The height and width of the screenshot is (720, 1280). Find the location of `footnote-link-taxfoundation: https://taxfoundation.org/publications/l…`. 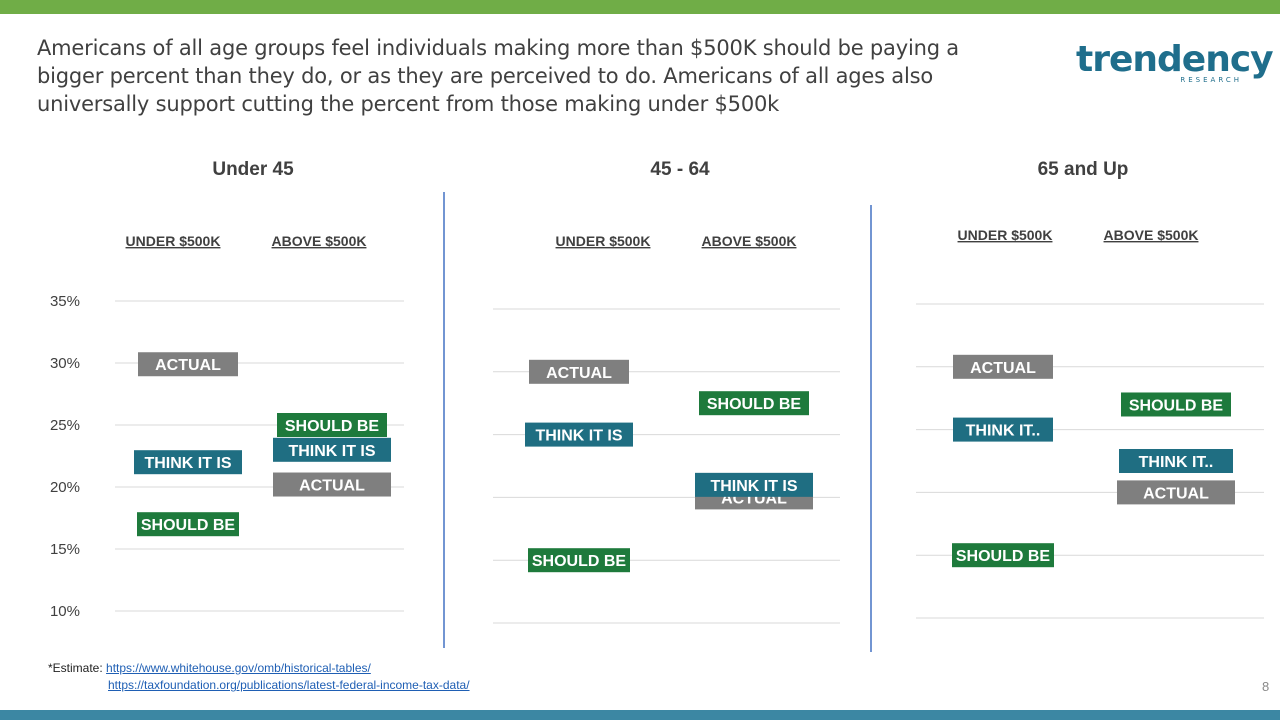

footnote-link-taxfoundation: https://taxfoundation.org/publications/l… is located at coordinates (289, 685).